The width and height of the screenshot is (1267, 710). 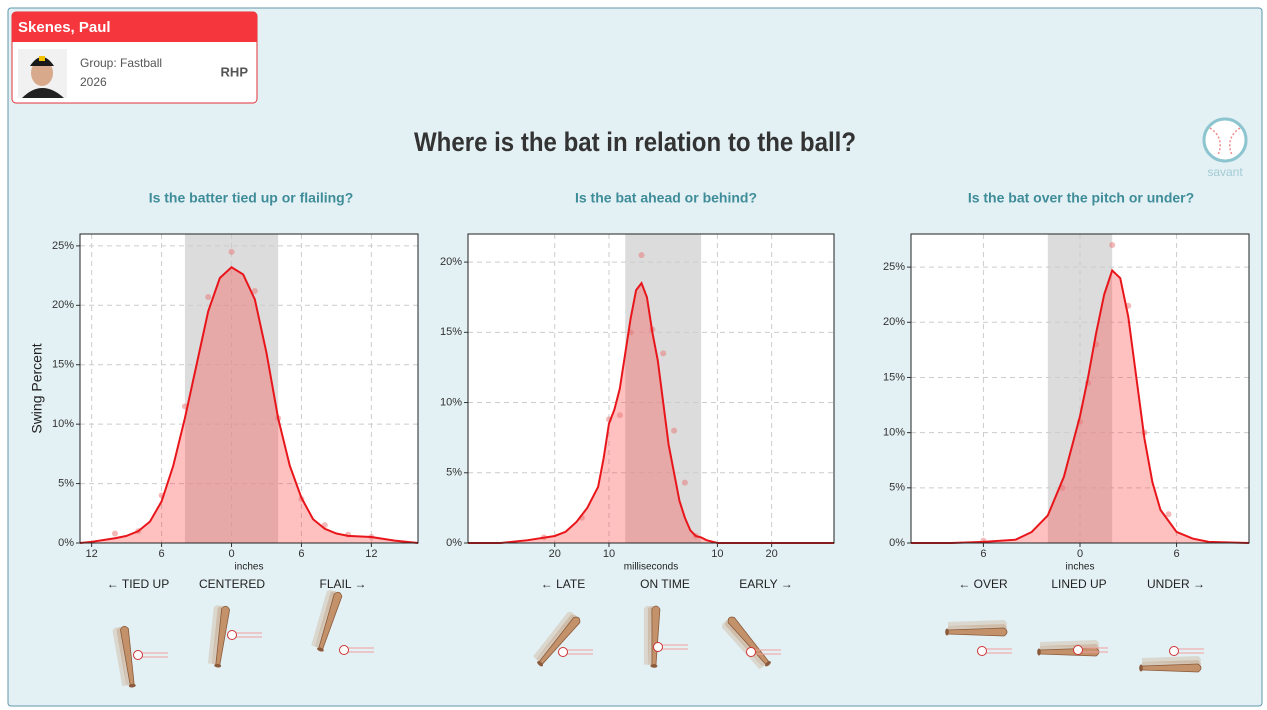 What do you see at coordinates (37, 388) in the screenshot?
I see `y-axis-label: Swing Percent` at bounding box center [37, 388].